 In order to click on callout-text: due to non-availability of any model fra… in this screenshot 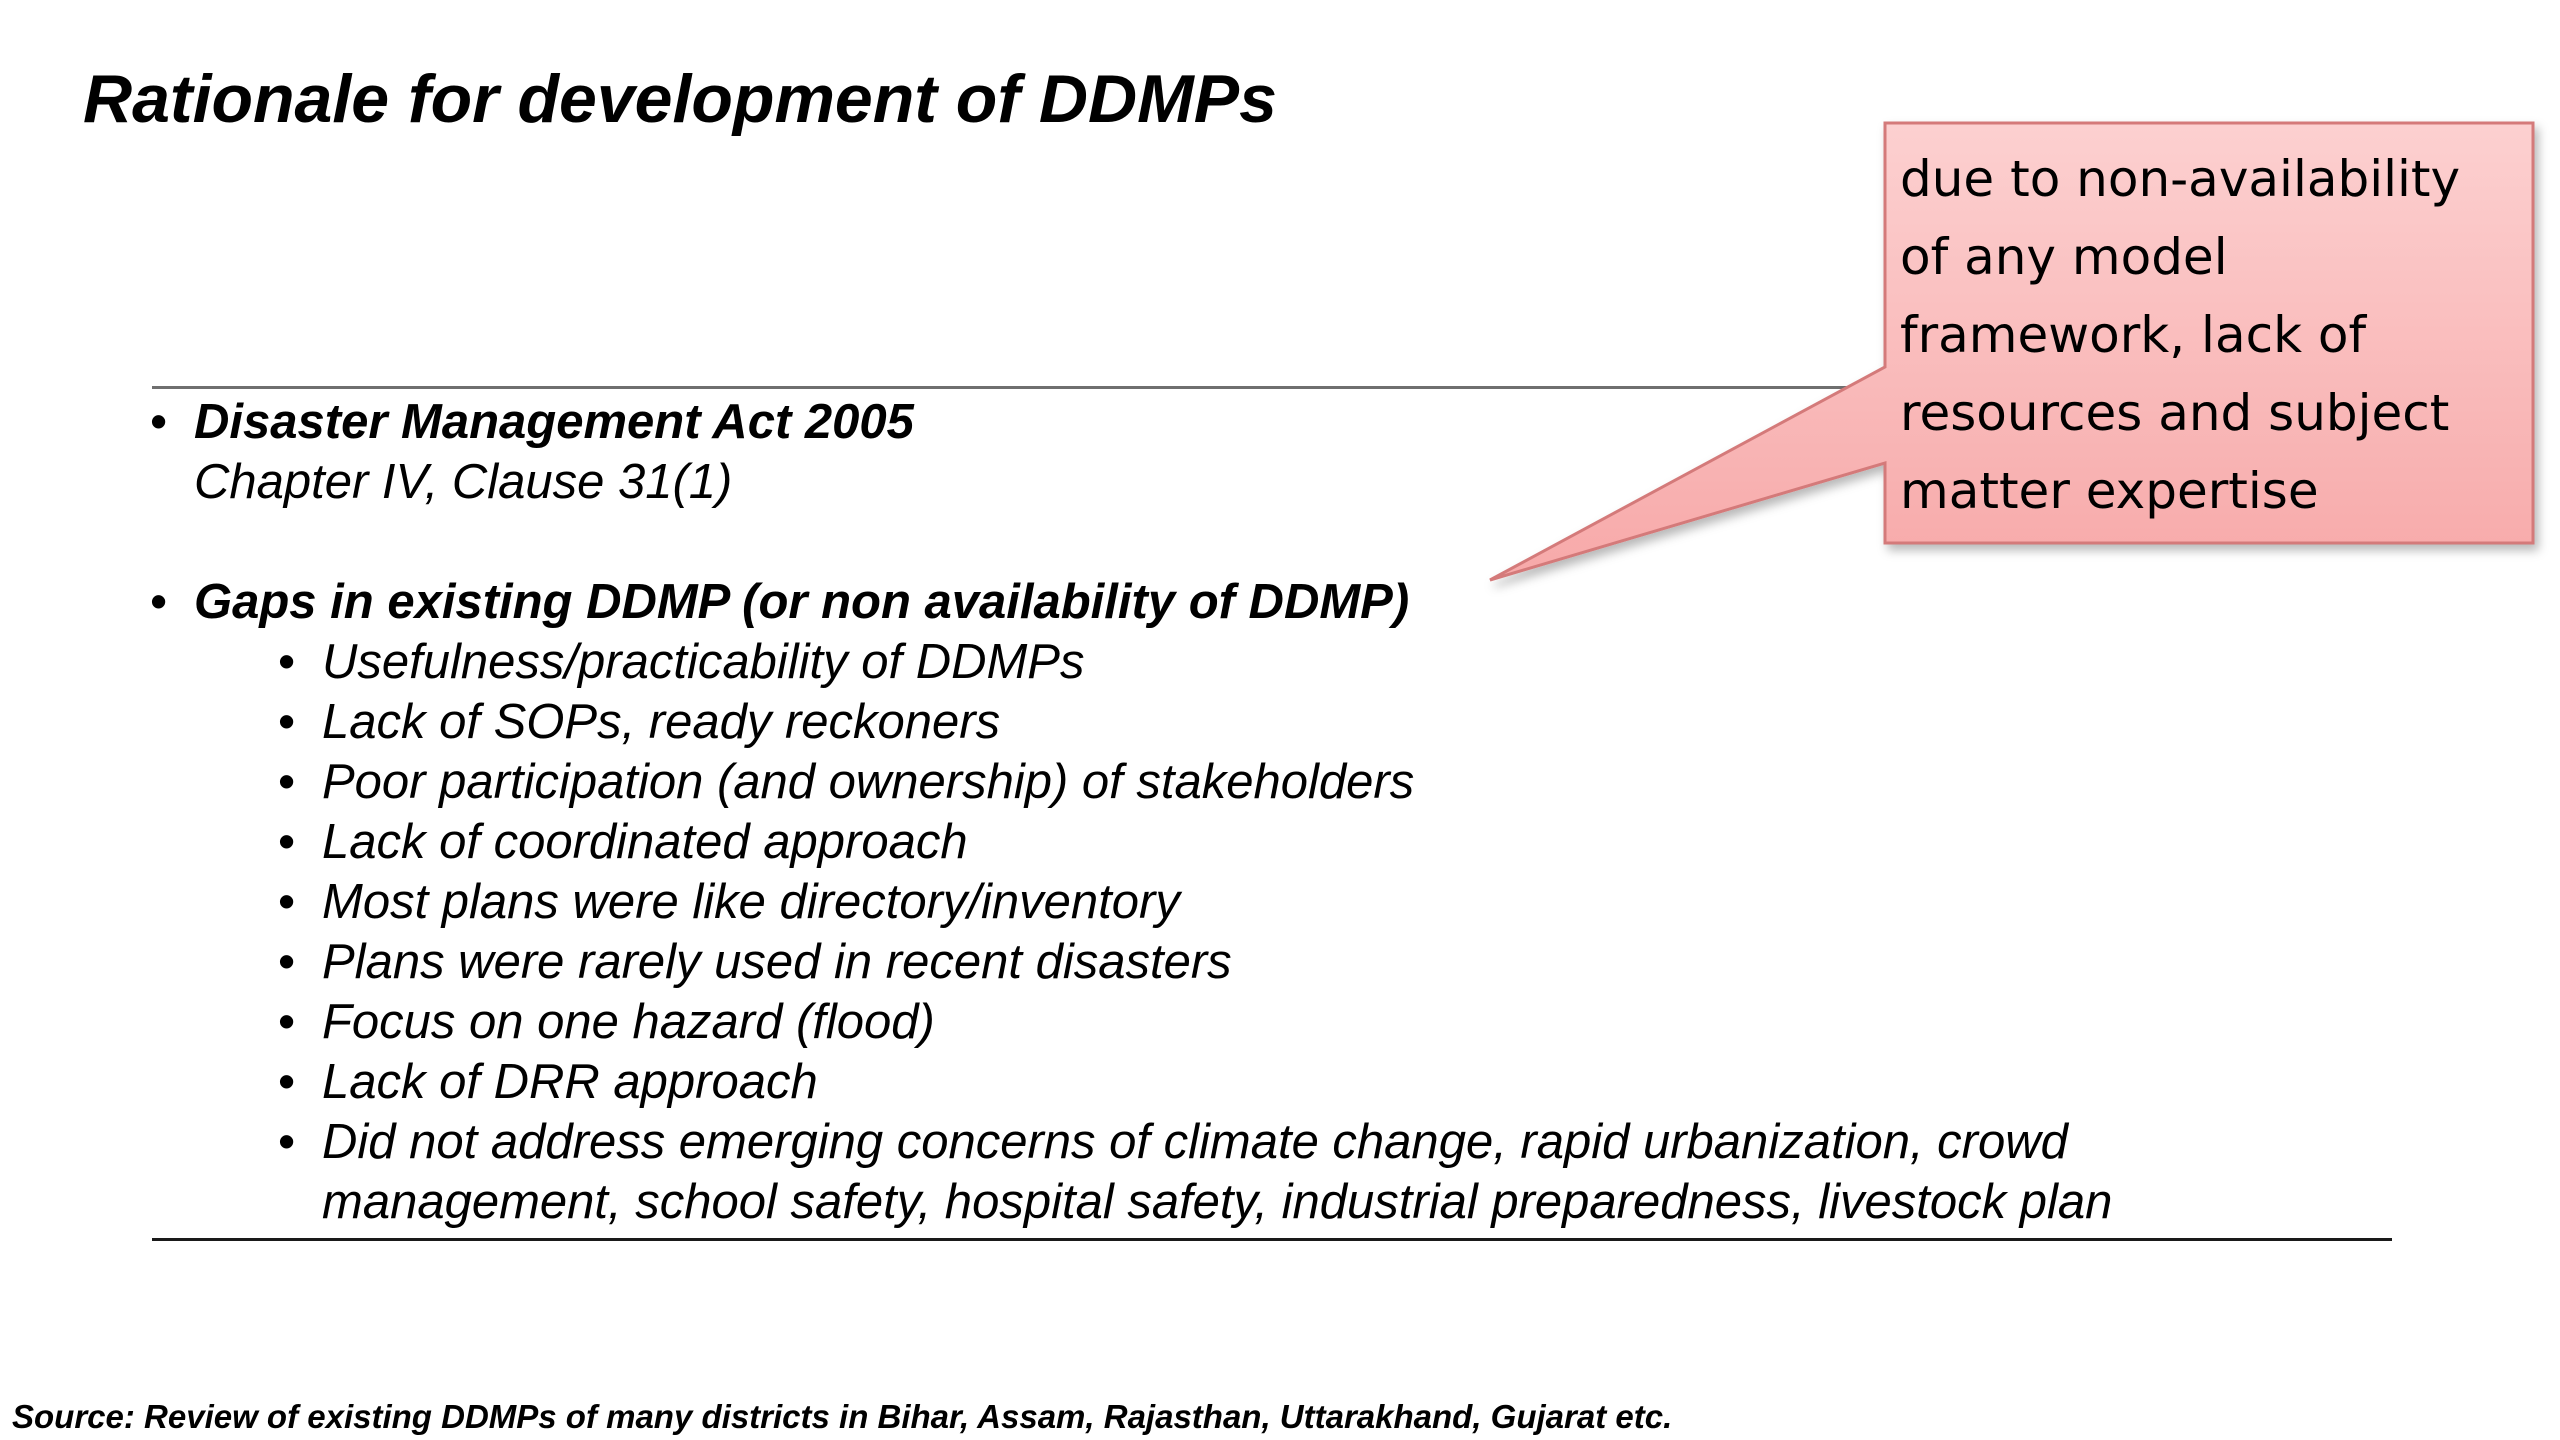, I will do `click(2180, 335)`.